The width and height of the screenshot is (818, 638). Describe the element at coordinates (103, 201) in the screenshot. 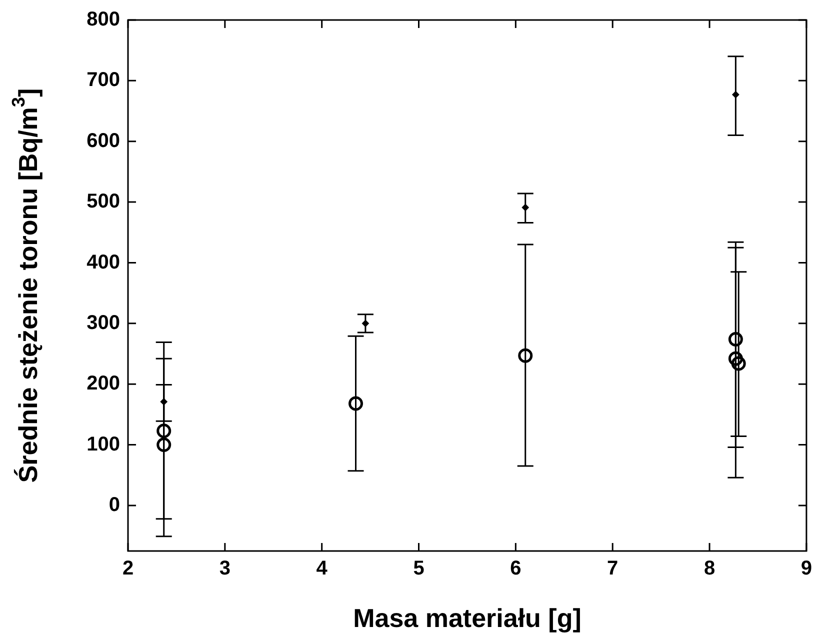

I see `y-tick-label: 500` at that location.